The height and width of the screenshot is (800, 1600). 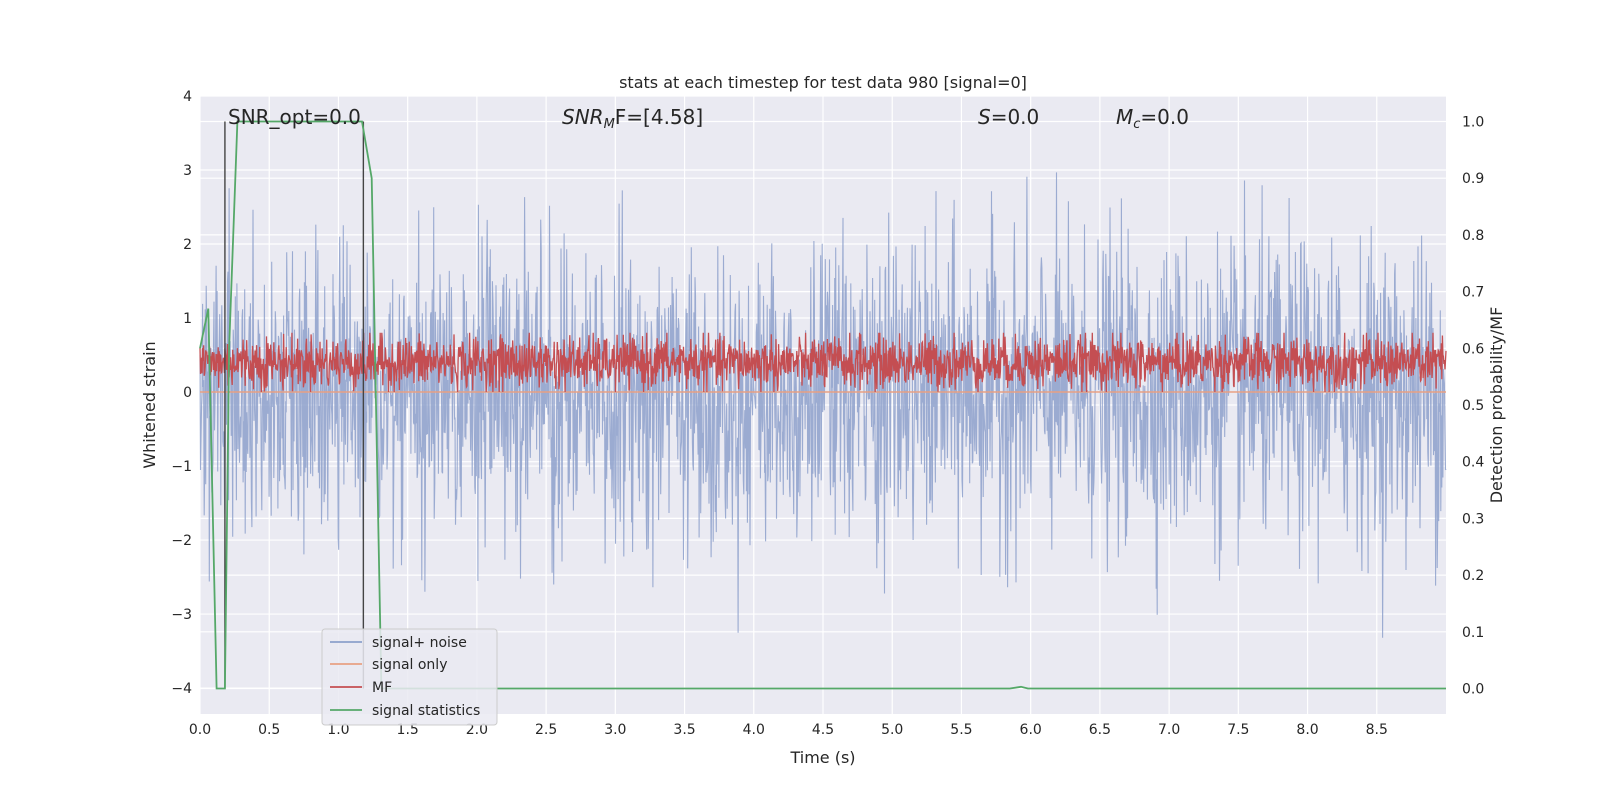 What do you see at coordinates (823, 730) in the screenshot?
I see `x-tick-label: 4.5` at bounding box center [823, 730].